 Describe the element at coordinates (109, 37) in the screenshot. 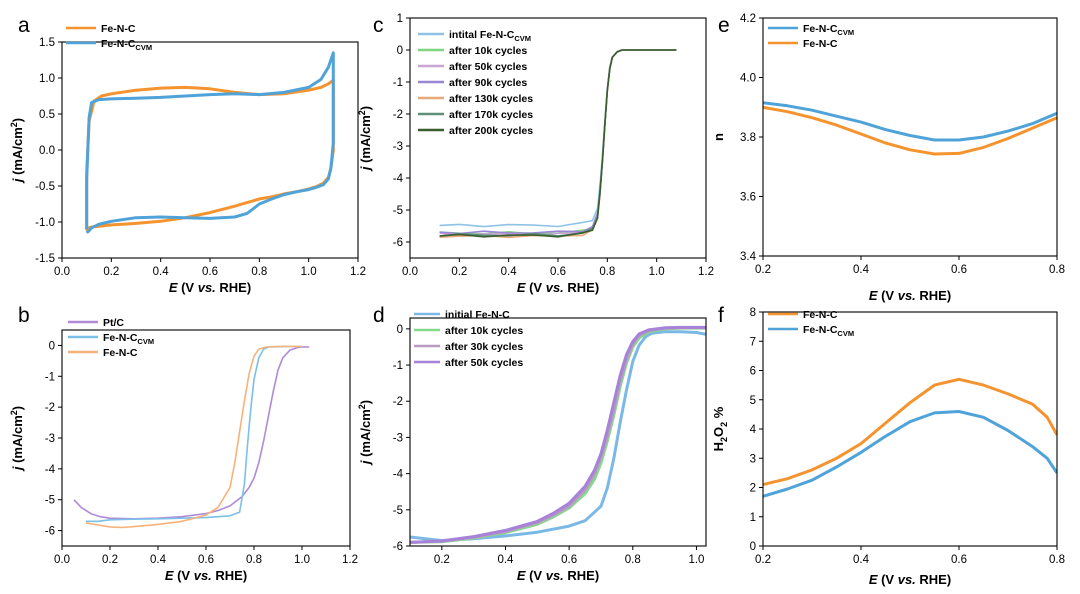

I see `legend: Fe-N-C Fe-N-CCVM` at that location.